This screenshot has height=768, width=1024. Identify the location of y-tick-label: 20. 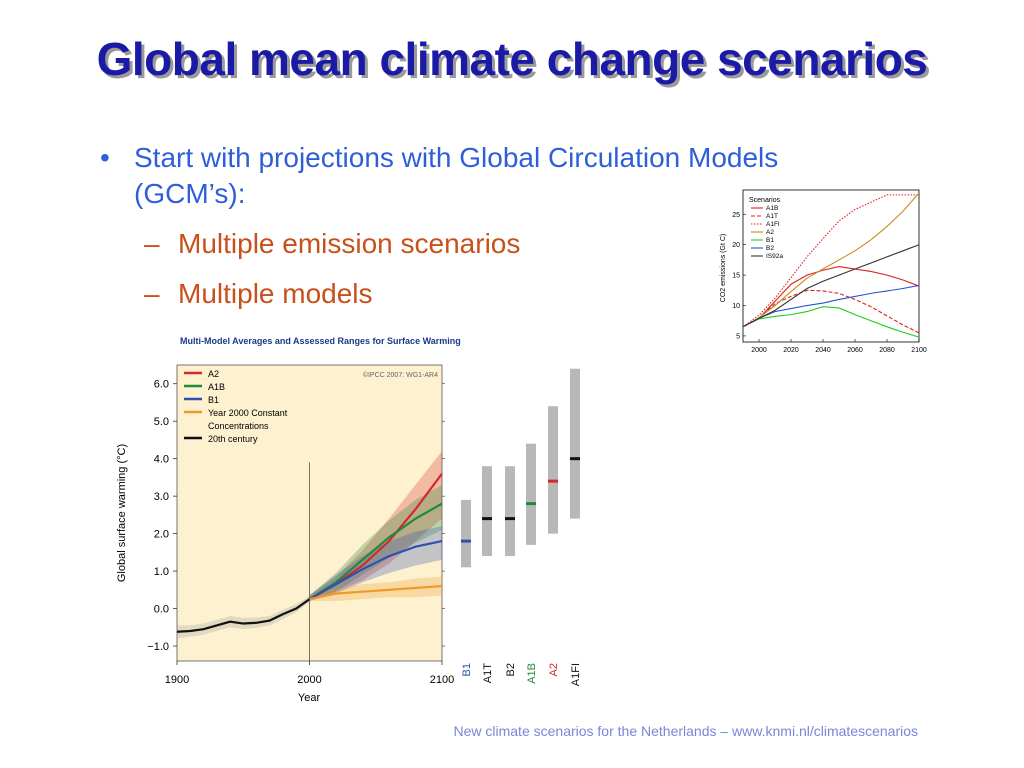
(736, 245).